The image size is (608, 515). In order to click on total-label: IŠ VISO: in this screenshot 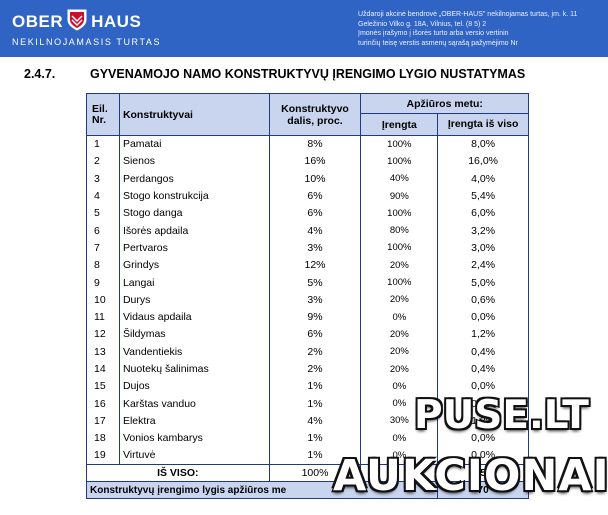, I will do `click(178, 472)`.